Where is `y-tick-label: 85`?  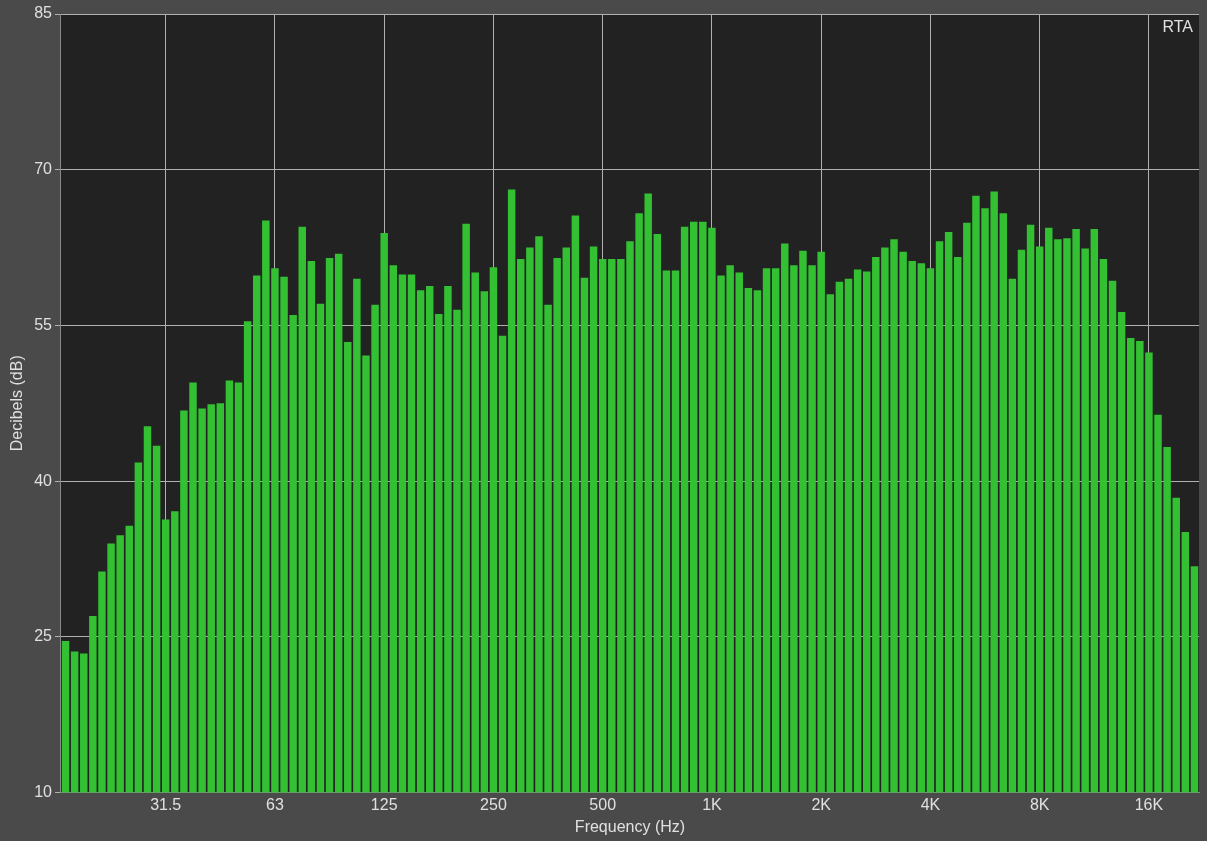
y-tick-label: 85 is located at coordinates (43, 13).